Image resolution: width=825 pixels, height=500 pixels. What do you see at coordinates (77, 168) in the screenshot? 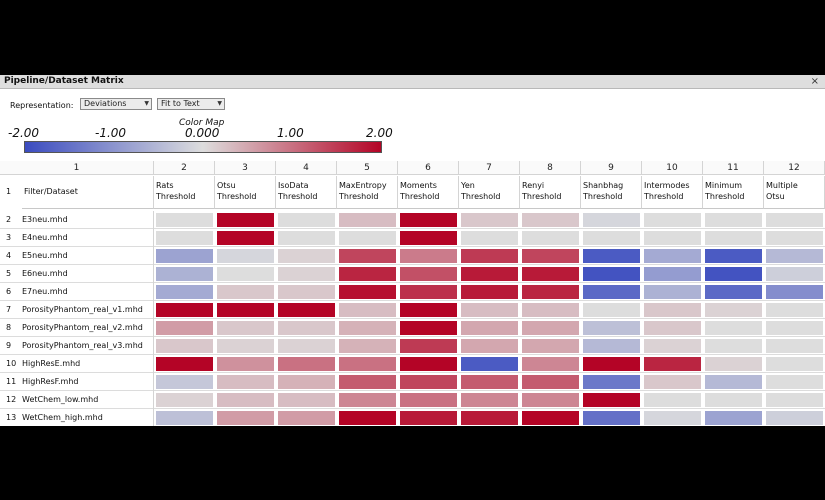
I see `column-number-1: 1` at bounding box center [77, 168].